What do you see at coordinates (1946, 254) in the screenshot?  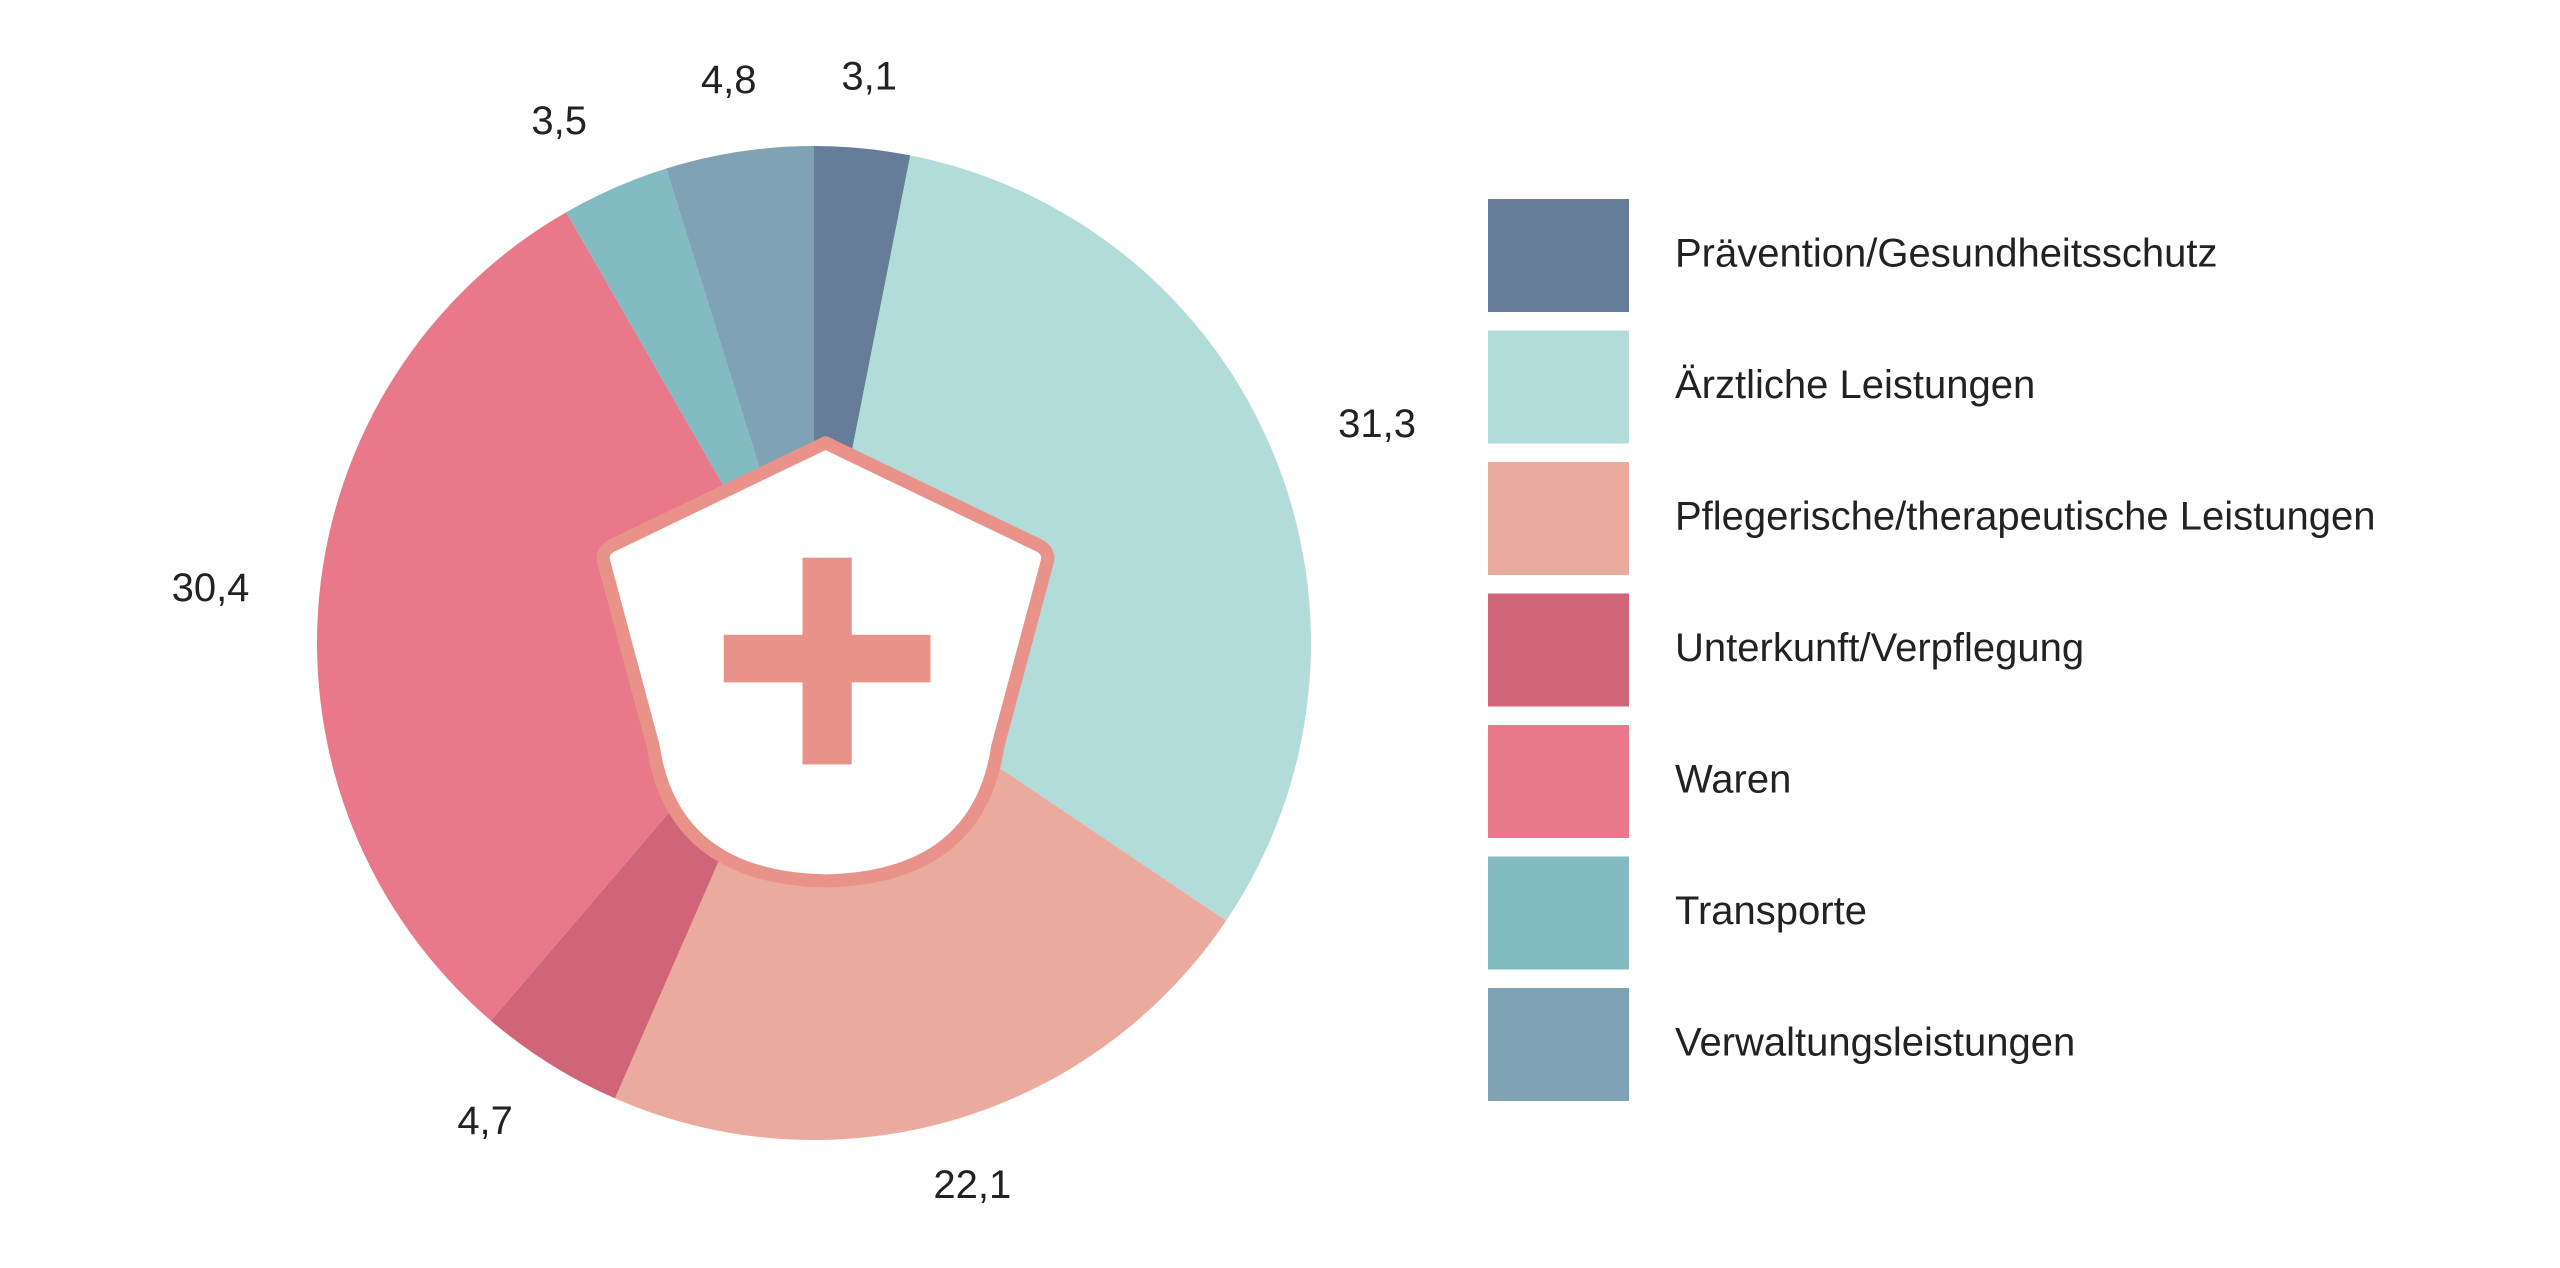 I see `legend-label: Prävention/Gesundheitsschutz` at bounding box center [1946, 254].